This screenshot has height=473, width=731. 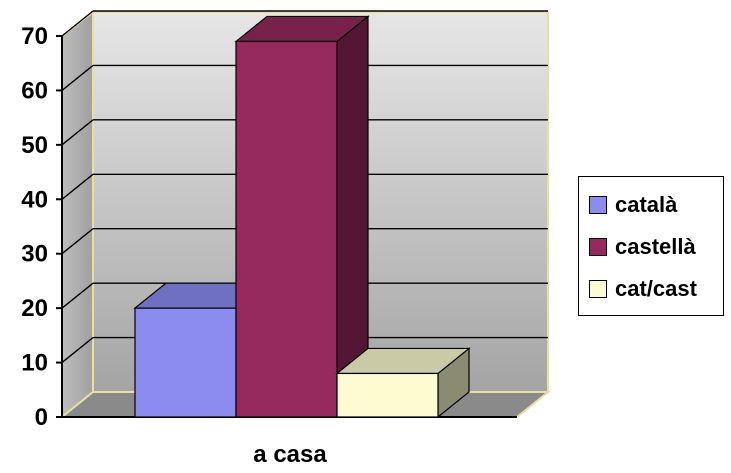 I want to click on legend-swatch-cat-cast, so click(x=598, y=289).